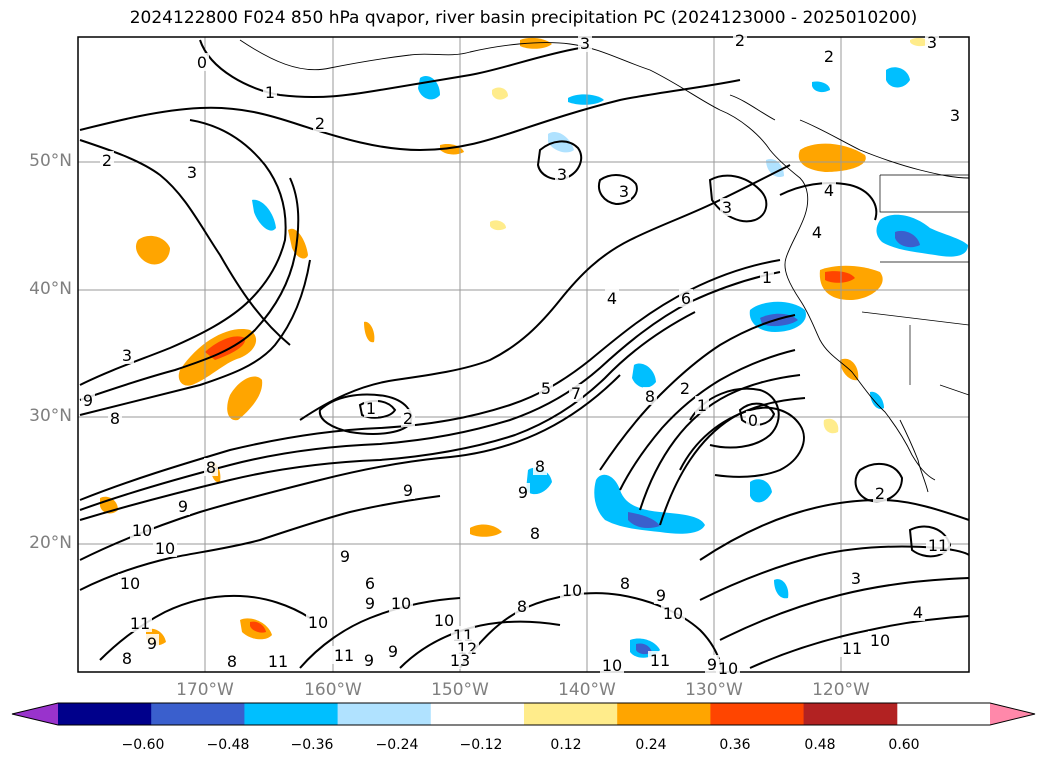  I want to click on colorbar-label: −0.24, so click(397, 745).